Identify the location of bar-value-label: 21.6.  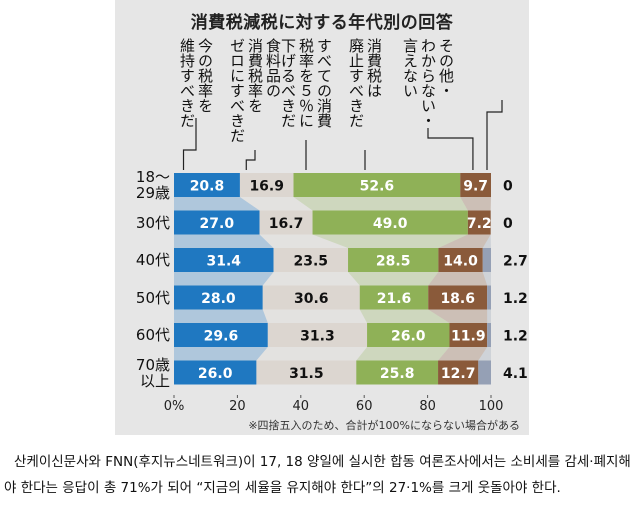
(394, 299).